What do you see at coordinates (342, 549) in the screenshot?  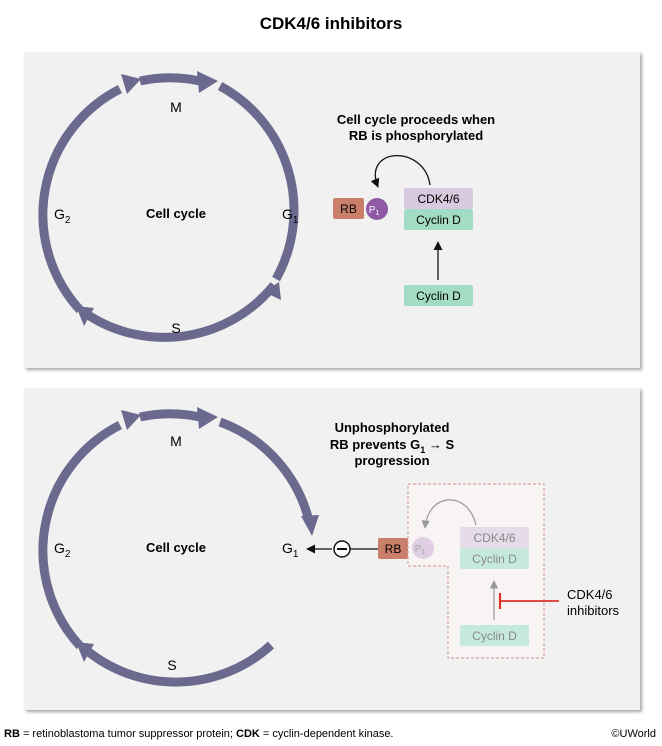 I see `minus-circle-icon` at bounding box center [342, 549].